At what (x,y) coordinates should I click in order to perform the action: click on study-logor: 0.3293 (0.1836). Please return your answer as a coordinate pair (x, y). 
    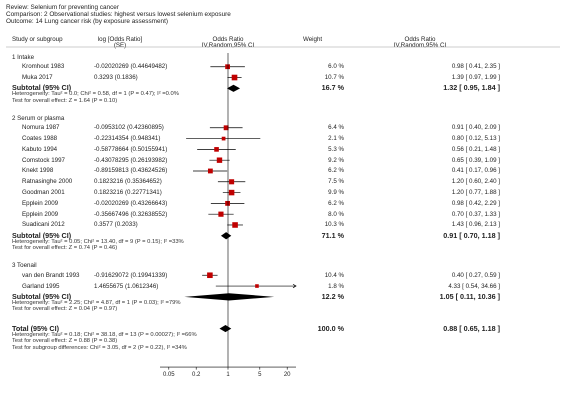
    Looking at the image, I should click on (116, 78).